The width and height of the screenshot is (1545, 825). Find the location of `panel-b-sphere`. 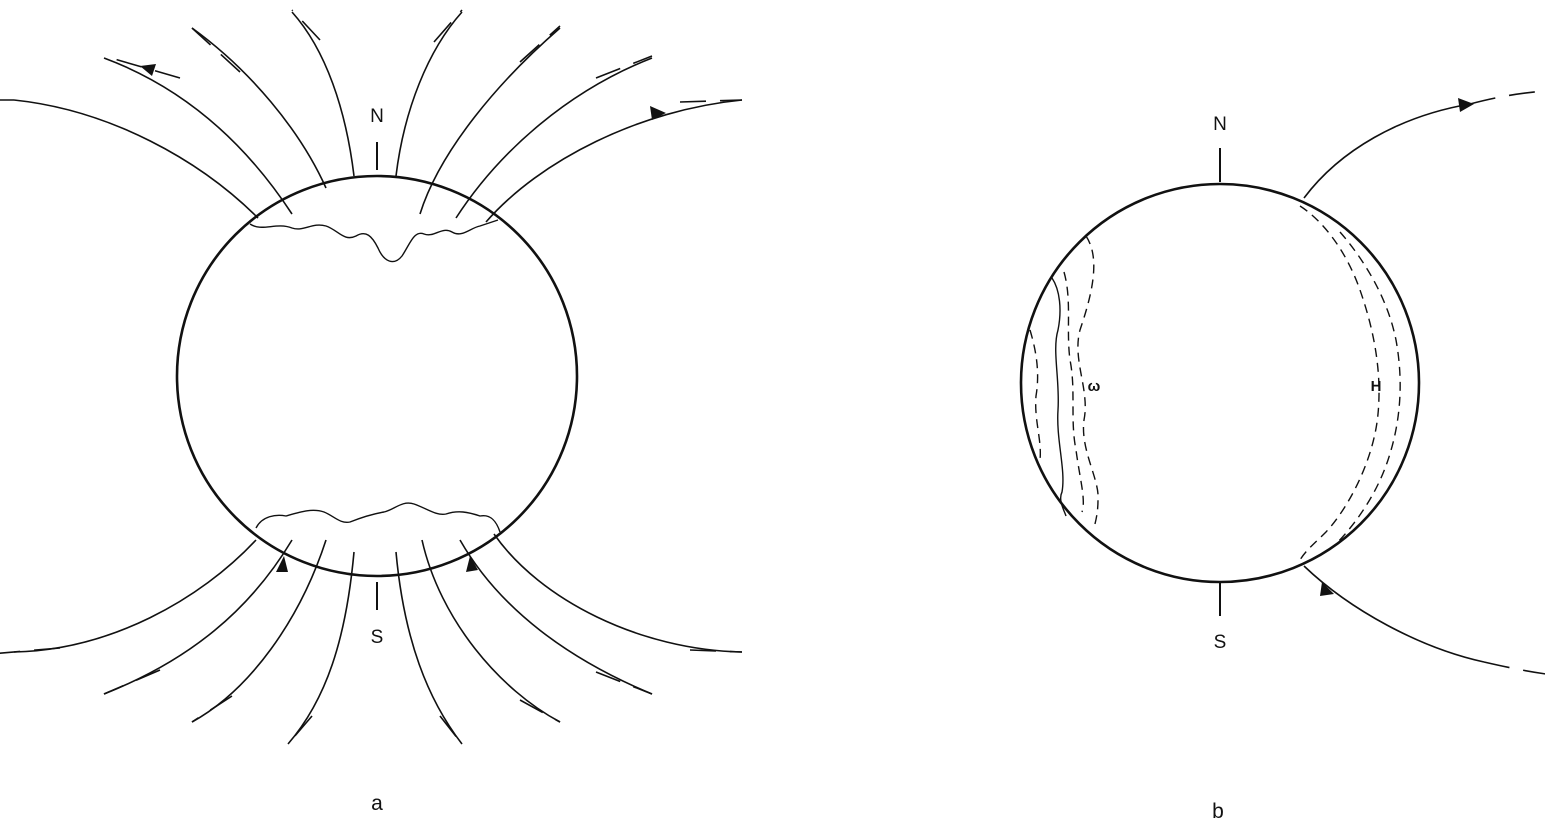

panel-b-sphere is located at coordinates (1220, 383).